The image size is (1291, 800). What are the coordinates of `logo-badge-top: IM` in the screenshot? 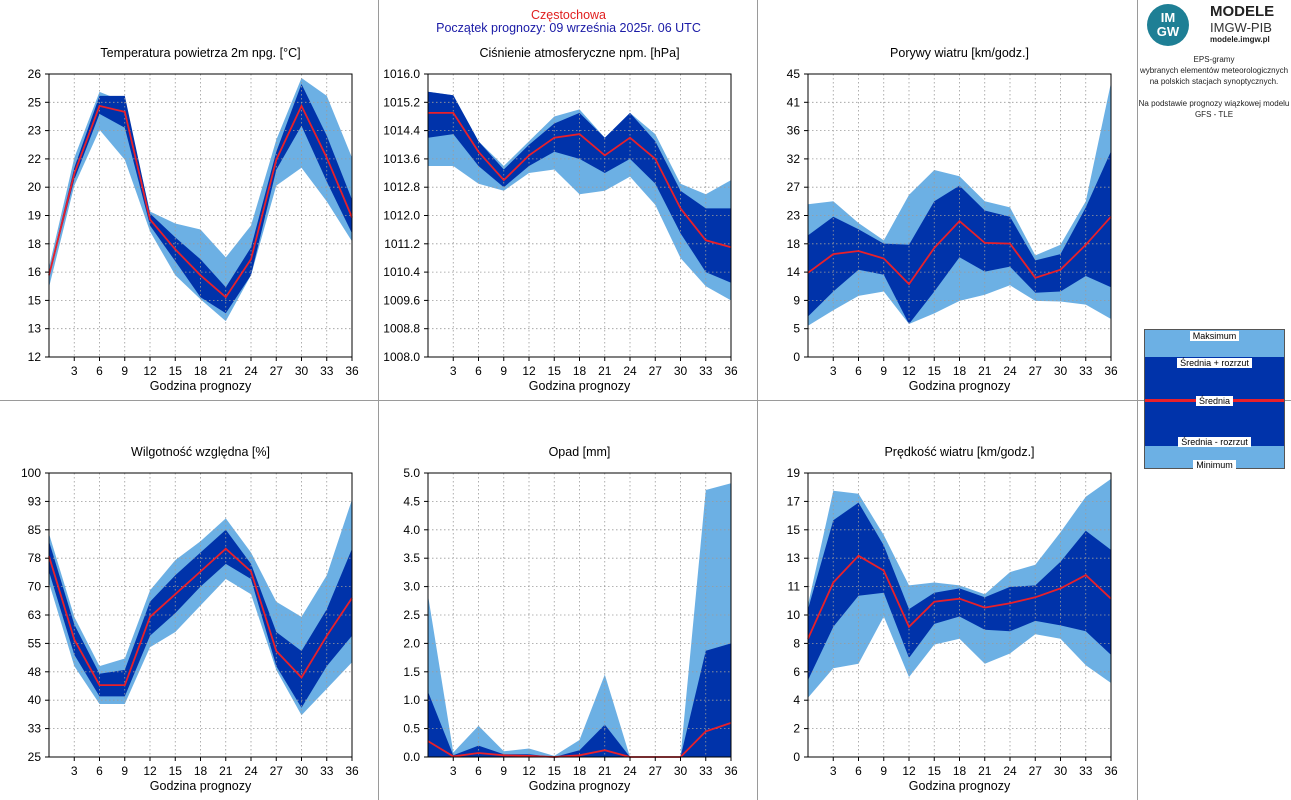 It's located at (1168, 17).